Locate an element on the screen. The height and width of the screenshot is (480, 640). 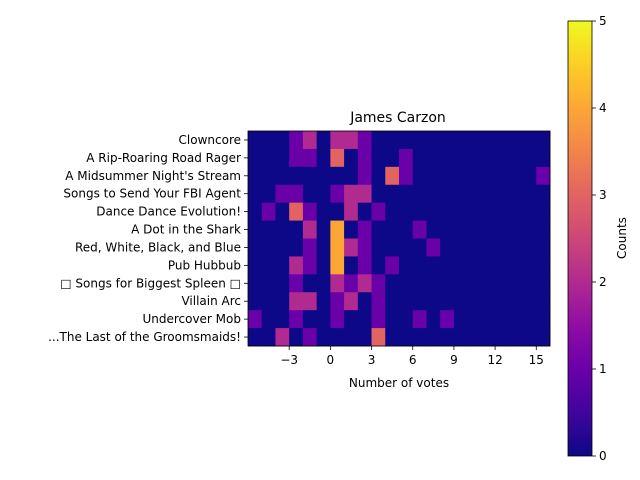
y-tick-label: ...The Last of the Groomsmaids! is located at coordinates (144, 337).